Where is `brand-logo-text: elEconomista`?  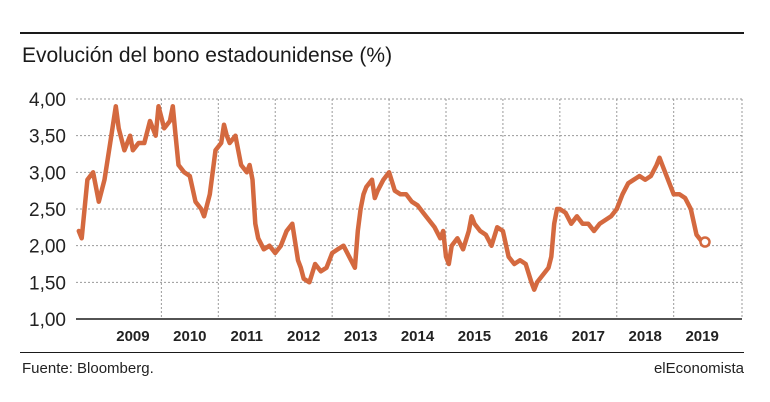
brand-logo-text: elEconomista is located at coordinates (698, 368).